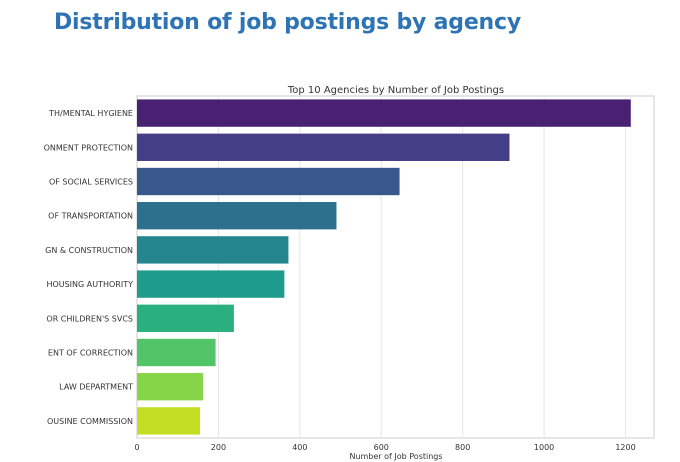 This screenshot has width=680, height=462. Describe the element at coordinates (90, 216) in the screenshot. I see `category-label: OF TRANSPORTATION` at that location.